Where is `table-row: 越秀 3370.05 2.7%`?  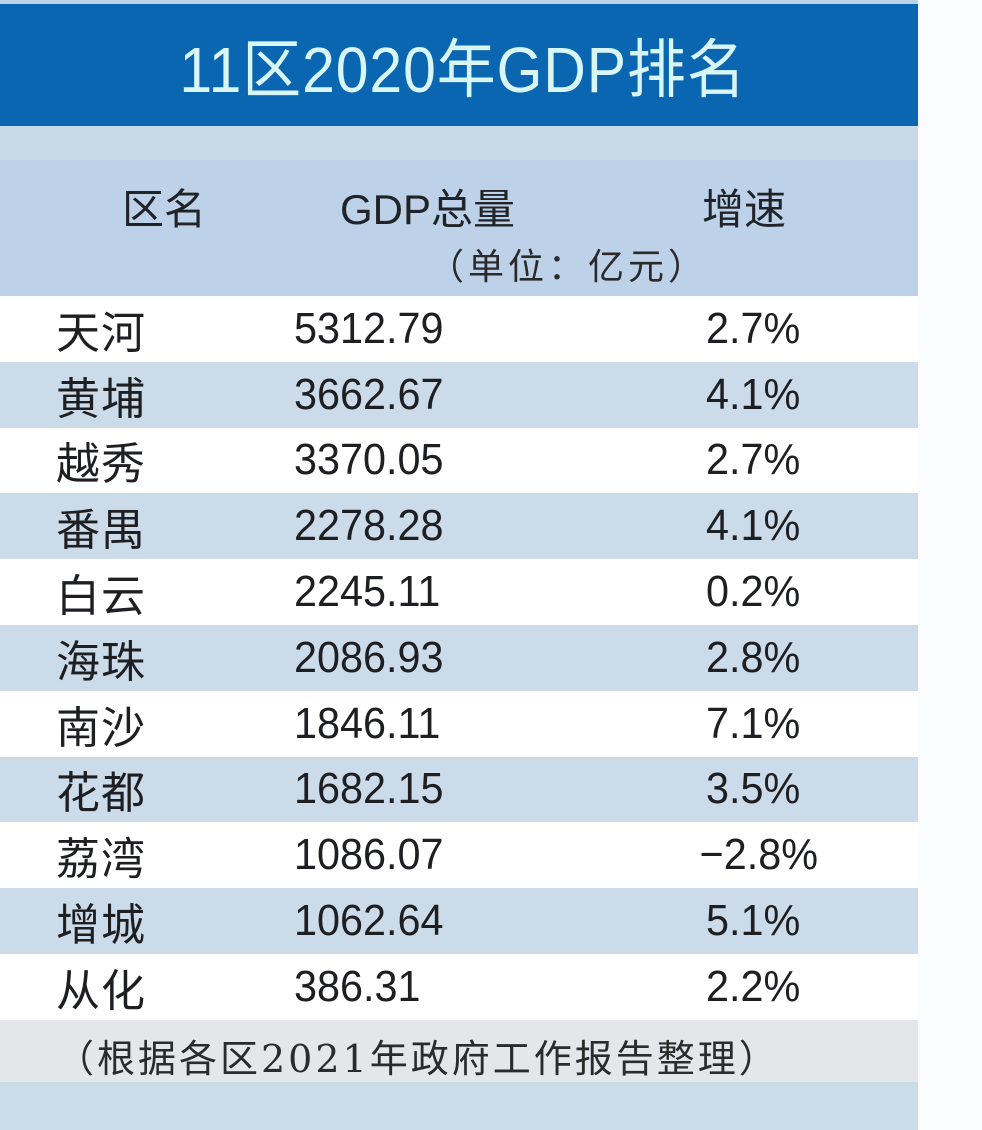
table-row: 越秀 3370.05 2.7% is located at coordinates (459, 460).